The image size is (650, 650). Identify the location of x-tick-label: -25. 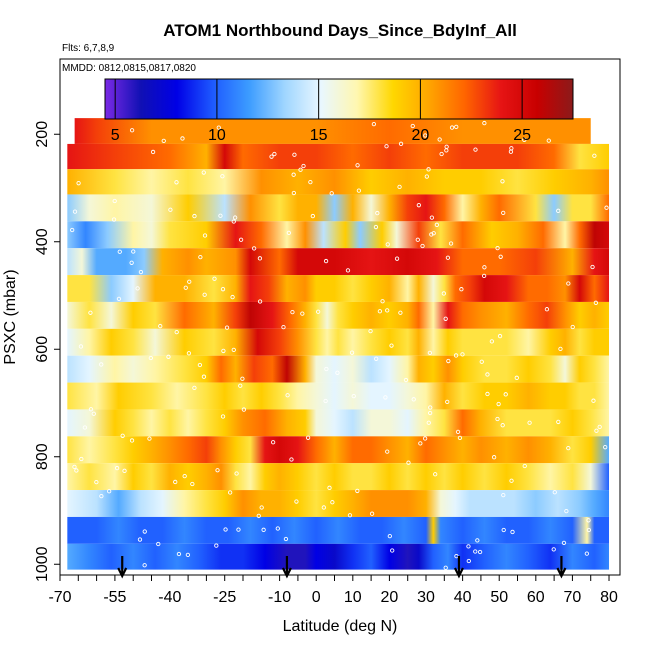
(224, 597).